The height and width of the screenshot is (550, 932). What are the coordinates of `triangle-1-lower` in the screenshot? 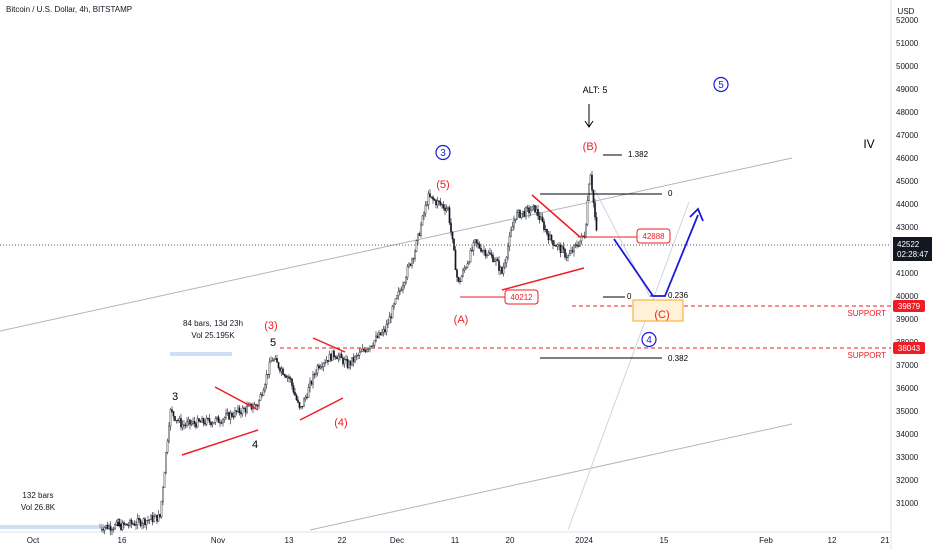 It's located at (220, 442).